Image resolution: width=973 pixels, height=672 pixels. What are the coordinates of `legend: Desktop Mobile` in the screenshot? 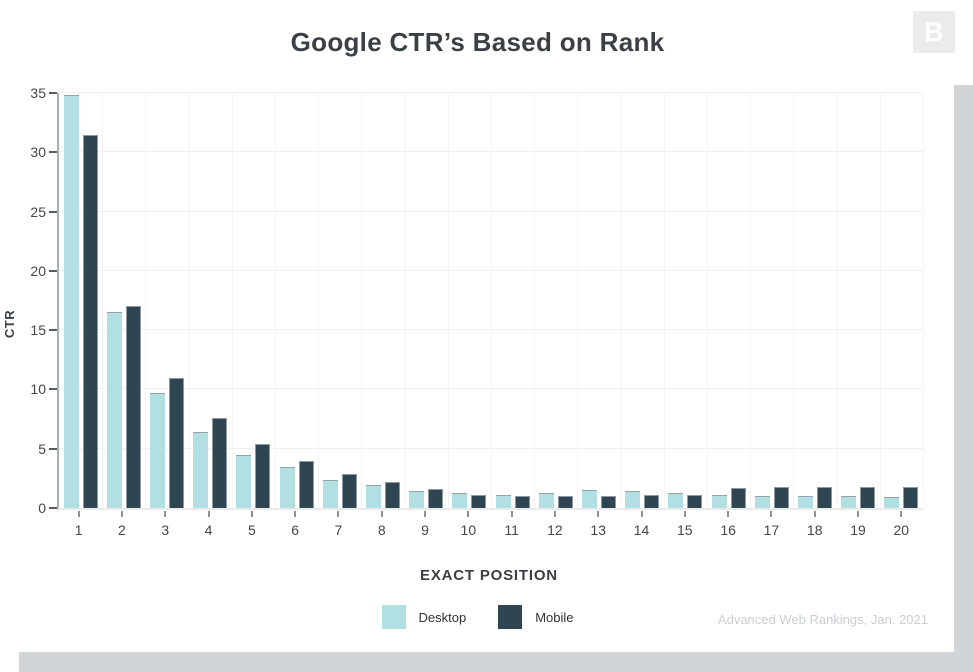 It's located at (477, 617).